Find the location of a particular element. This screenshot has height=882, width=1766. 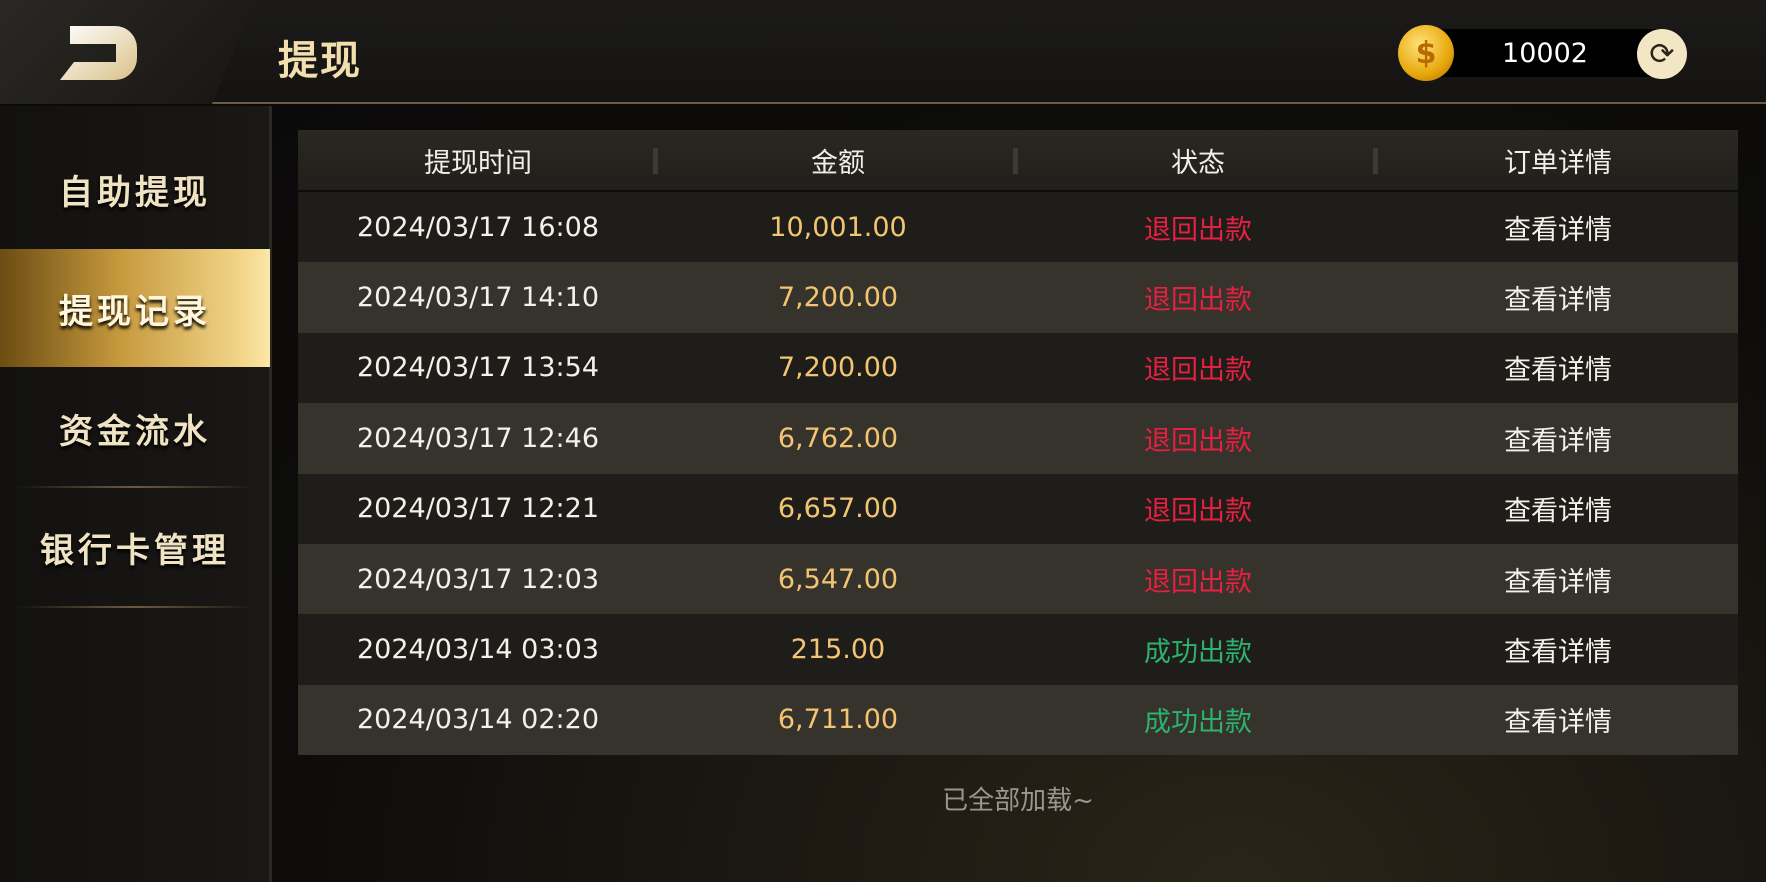

amount-cell: 6,762.00 is located at coordinates (838, 438).